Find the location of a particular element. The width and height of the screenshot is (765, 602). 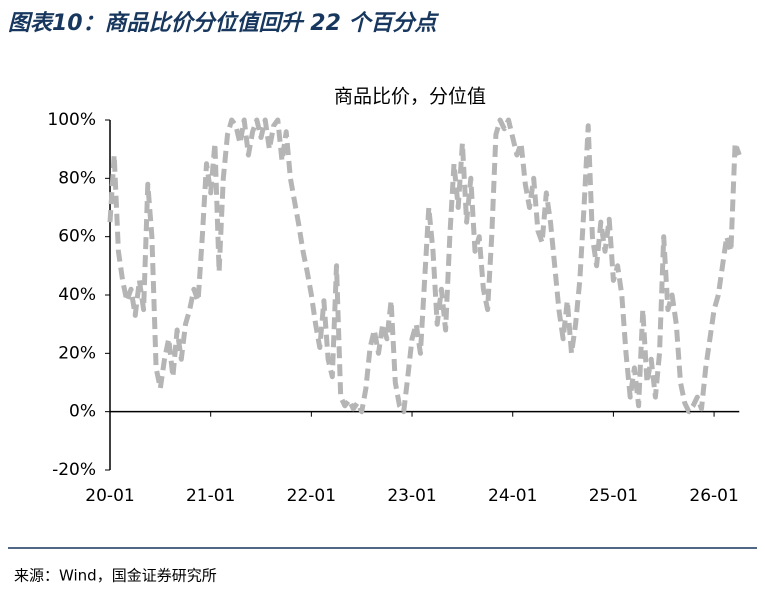

y-tick-label: 40% is located at coordinates (77, 295).